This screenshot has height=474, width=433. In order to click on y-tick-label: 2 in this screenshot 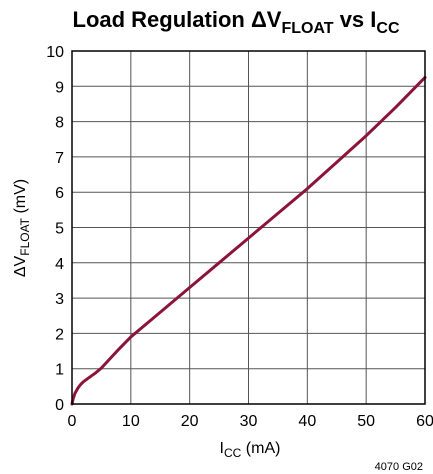, I will do `click(59, 334)`.